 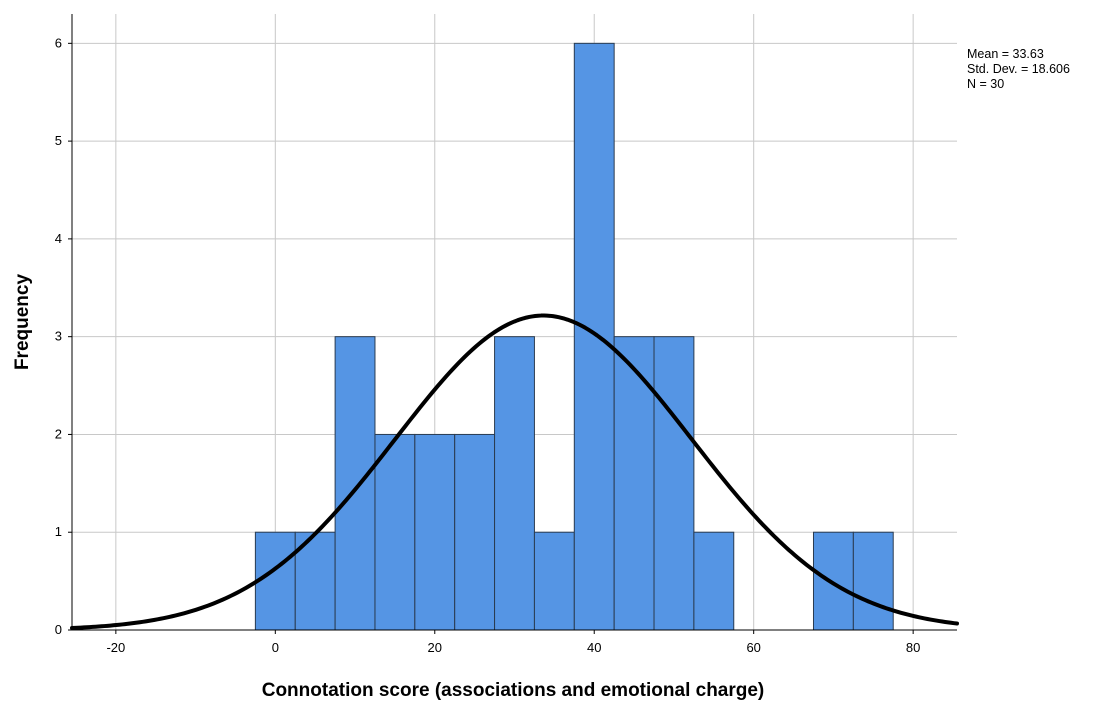 I want to click on y-tick-label: 6, so click(x=58, y=42).